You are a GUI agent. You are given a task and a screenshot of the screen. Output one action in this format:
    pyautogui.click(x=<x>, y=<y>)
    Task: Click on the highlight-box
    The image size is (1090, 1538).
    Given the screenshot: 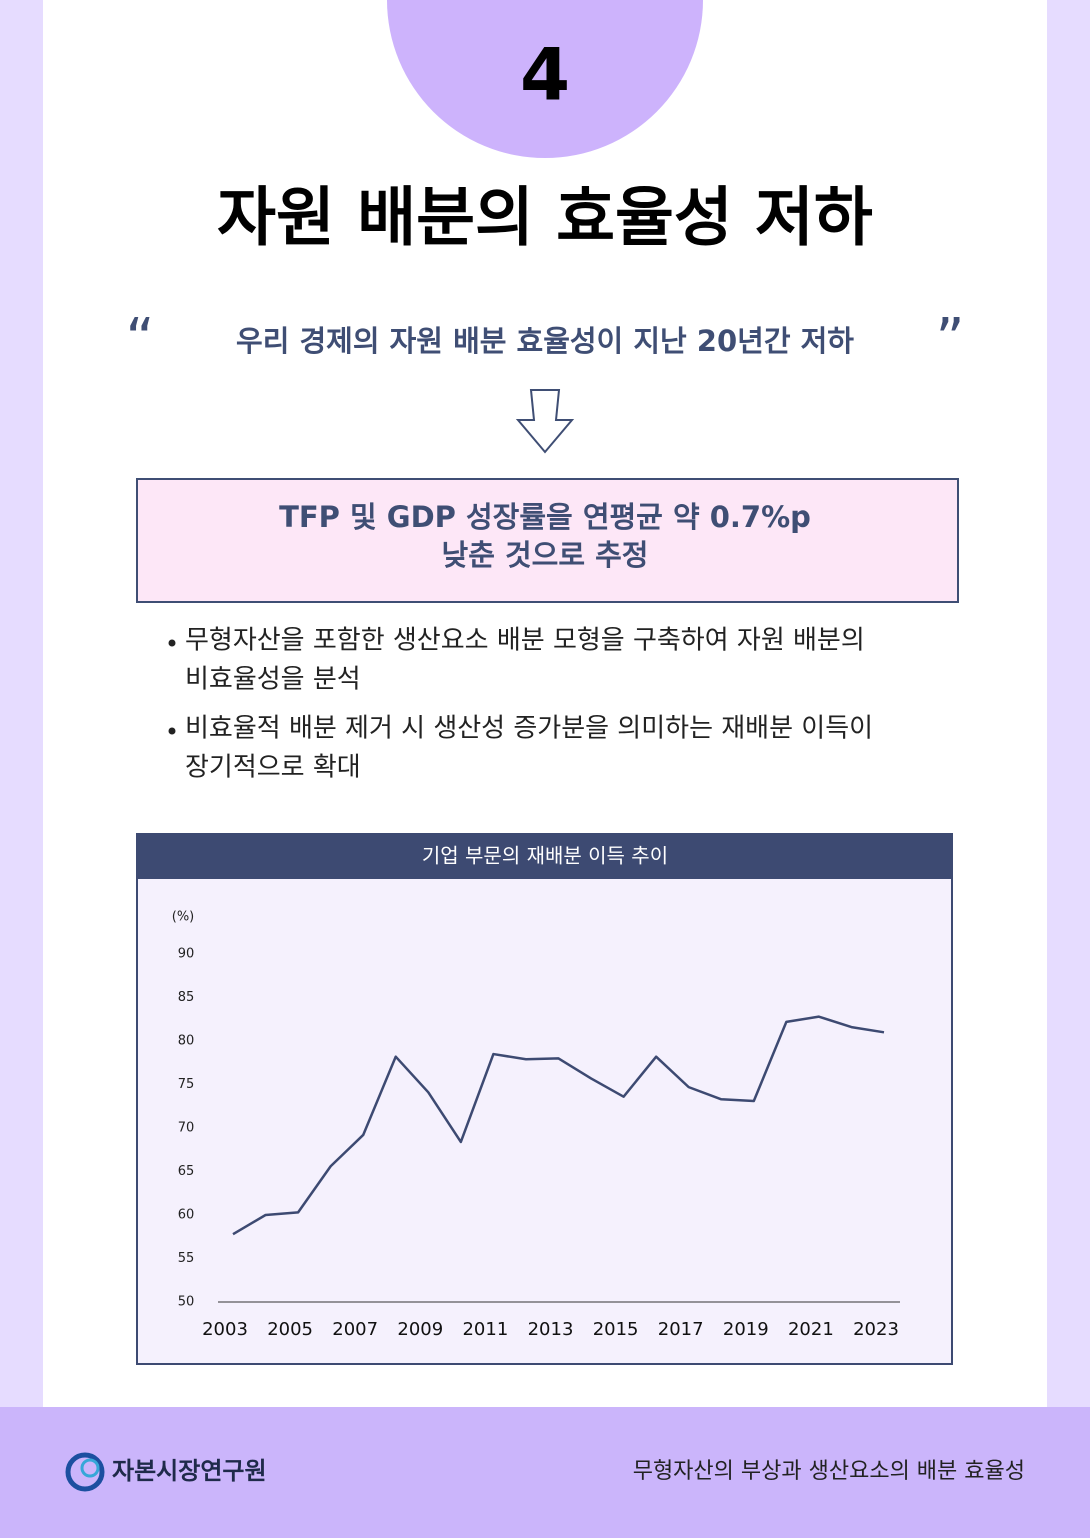 What is the action you would take?
    pyautogui.click(x=547, y=540)
    